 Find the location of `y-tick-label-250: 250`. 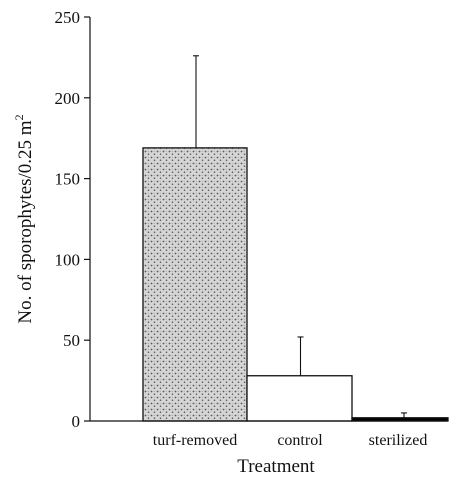

y-tick-label-250: 250 is located at coordinates (68, 17).